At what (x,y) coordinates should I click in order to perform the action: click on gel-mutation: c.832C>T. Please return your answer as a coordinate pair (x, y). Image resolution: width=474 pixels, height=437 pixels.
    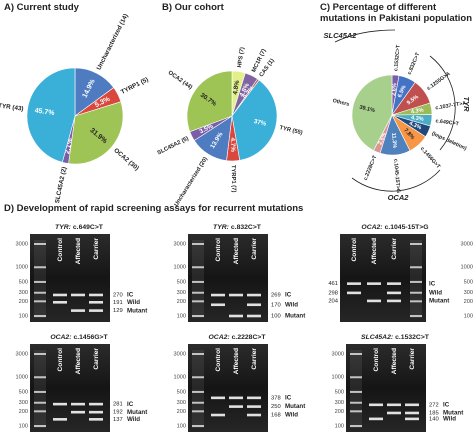
    Looking at the image, I should click on (246, 227).